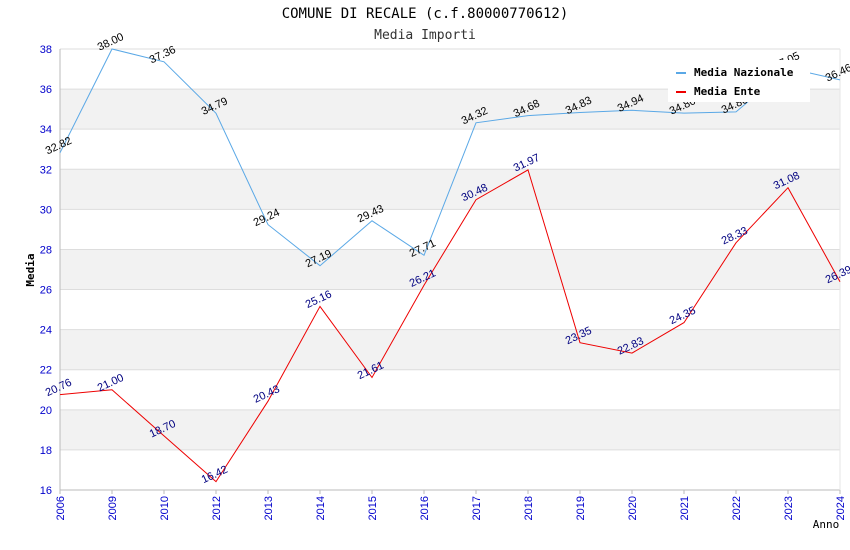  Describe the element at coordinates (319, 299) in the screenshot. I see `data-label-ente: 25.16` at that location.